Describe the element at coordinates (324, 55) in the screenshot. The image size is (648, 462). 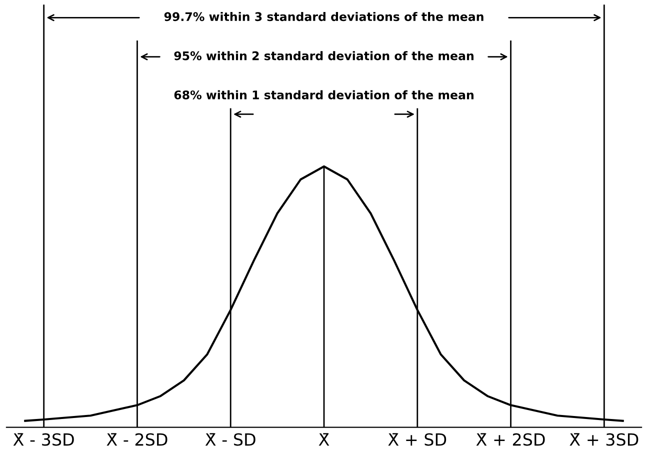
I see `text: 95% within 2 standard deviation of the mean` at that location.